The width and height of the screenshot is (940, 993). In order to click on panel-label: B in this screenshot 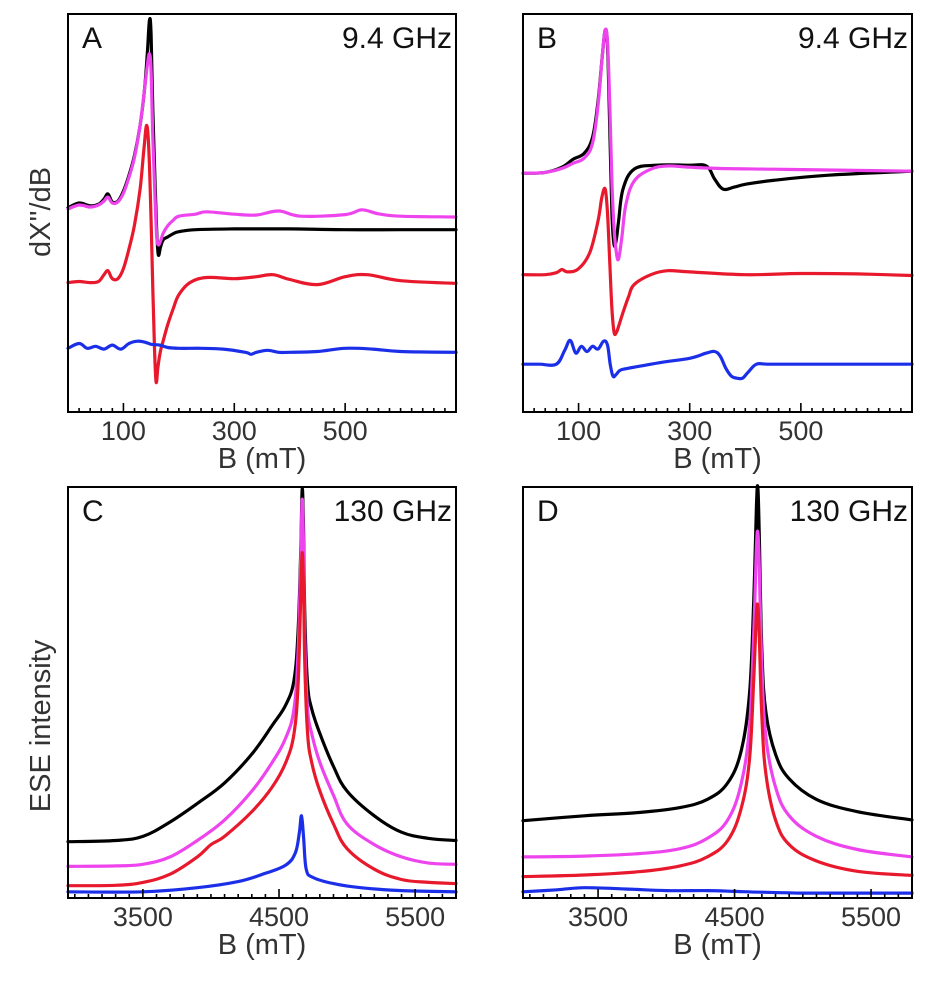, I will do `click(547, 38)`.